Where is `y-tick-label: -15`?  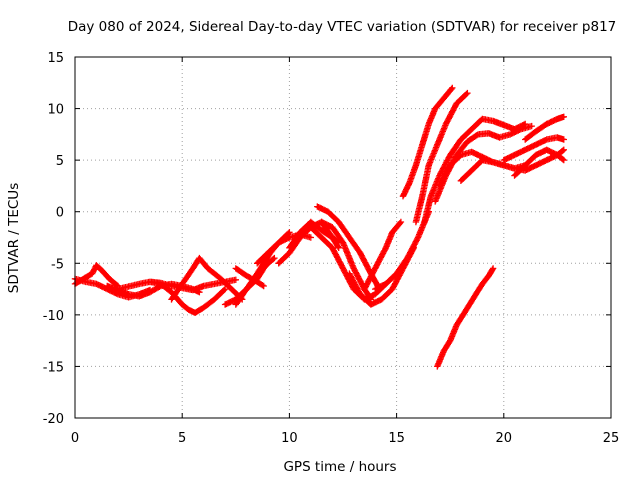 y-tick-label: -15 is located at coordinates (53, 367).